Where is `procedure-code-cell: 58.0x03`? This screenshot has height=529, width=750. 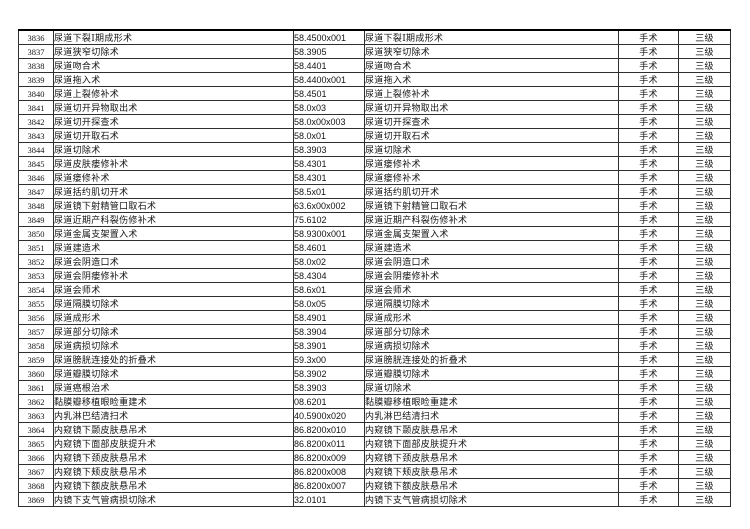 procedure-code-cell: 58.0x03 is located at coordinates (329, 107).